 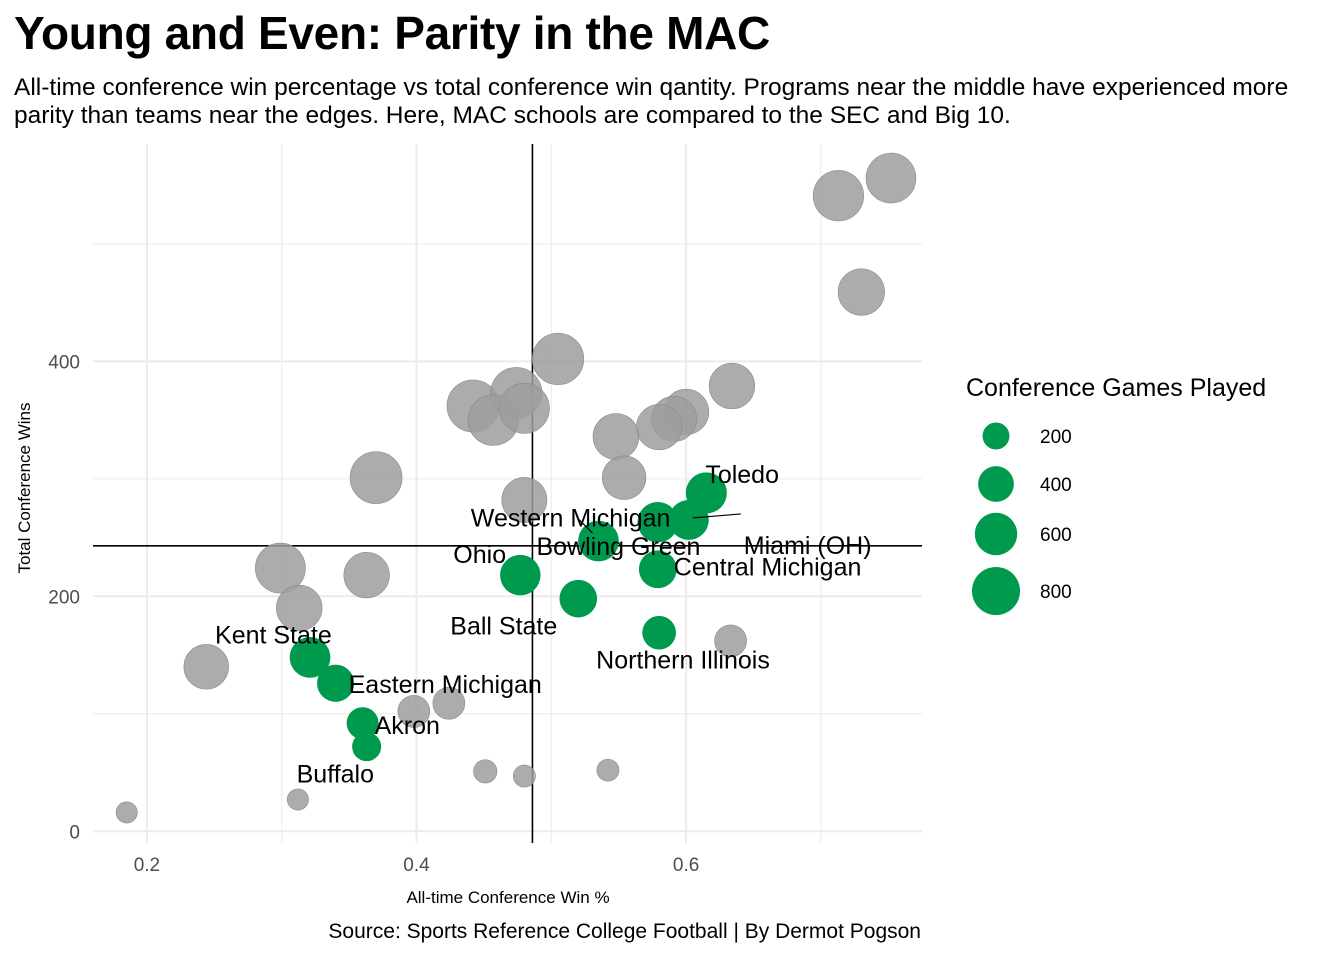 What do you see at coordinates (1056, 592) in the screenshot?
I see `legend-label: 800` at bounding box center [1056, 592].